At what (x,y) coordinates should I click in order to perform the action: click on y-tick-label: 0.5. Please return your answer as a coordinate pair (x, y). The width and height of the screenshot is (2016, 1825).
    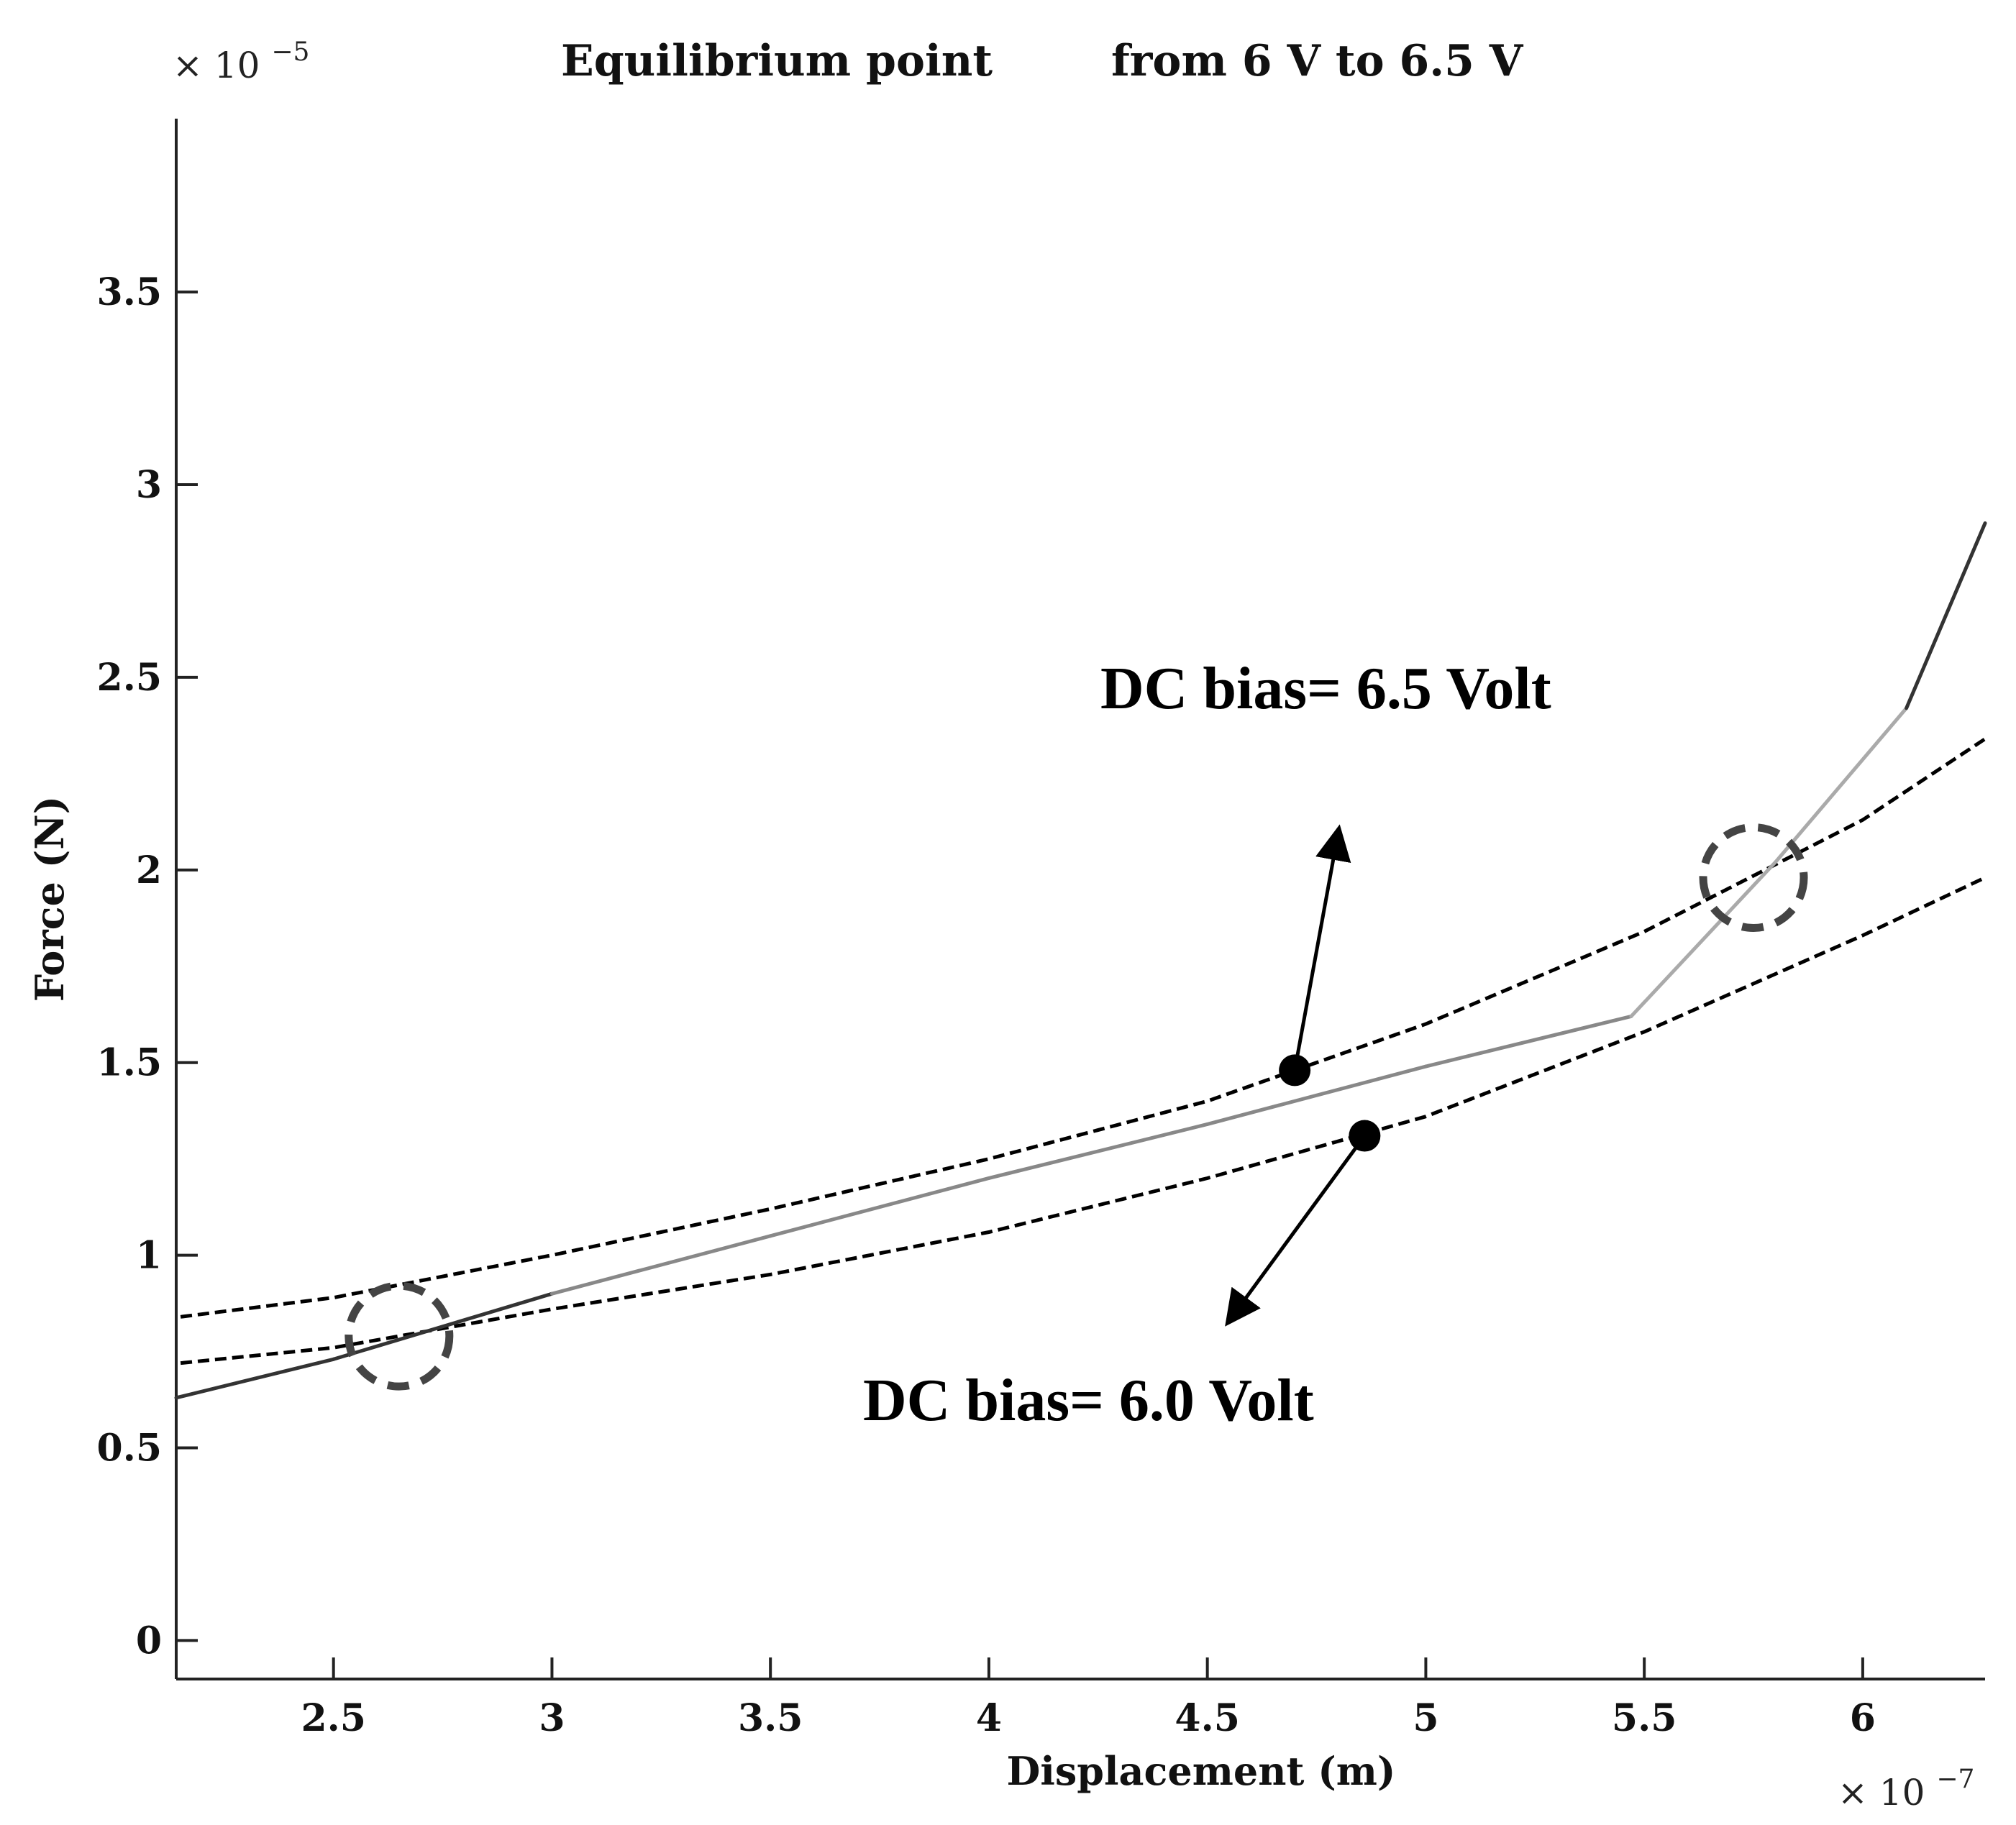
    Looking at the image, I should click on (130, 1448).